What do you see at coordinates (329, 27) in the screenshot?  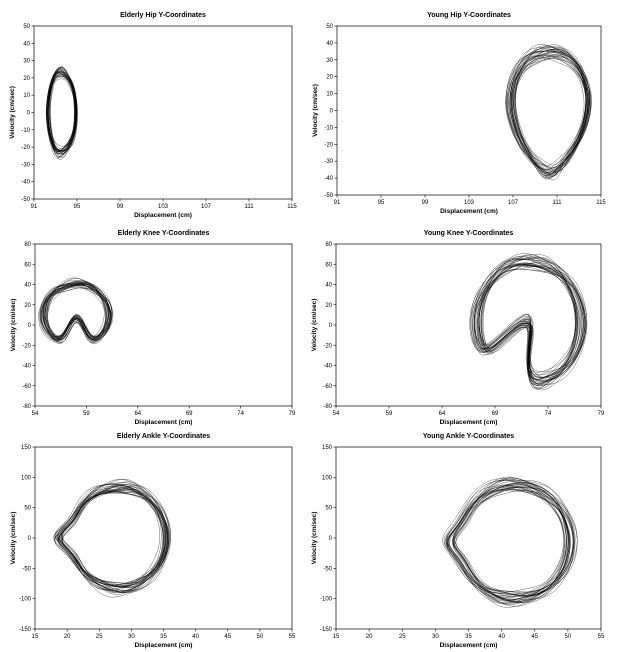 I see `y-tick-label: 50` at bounding box center [329, 27].